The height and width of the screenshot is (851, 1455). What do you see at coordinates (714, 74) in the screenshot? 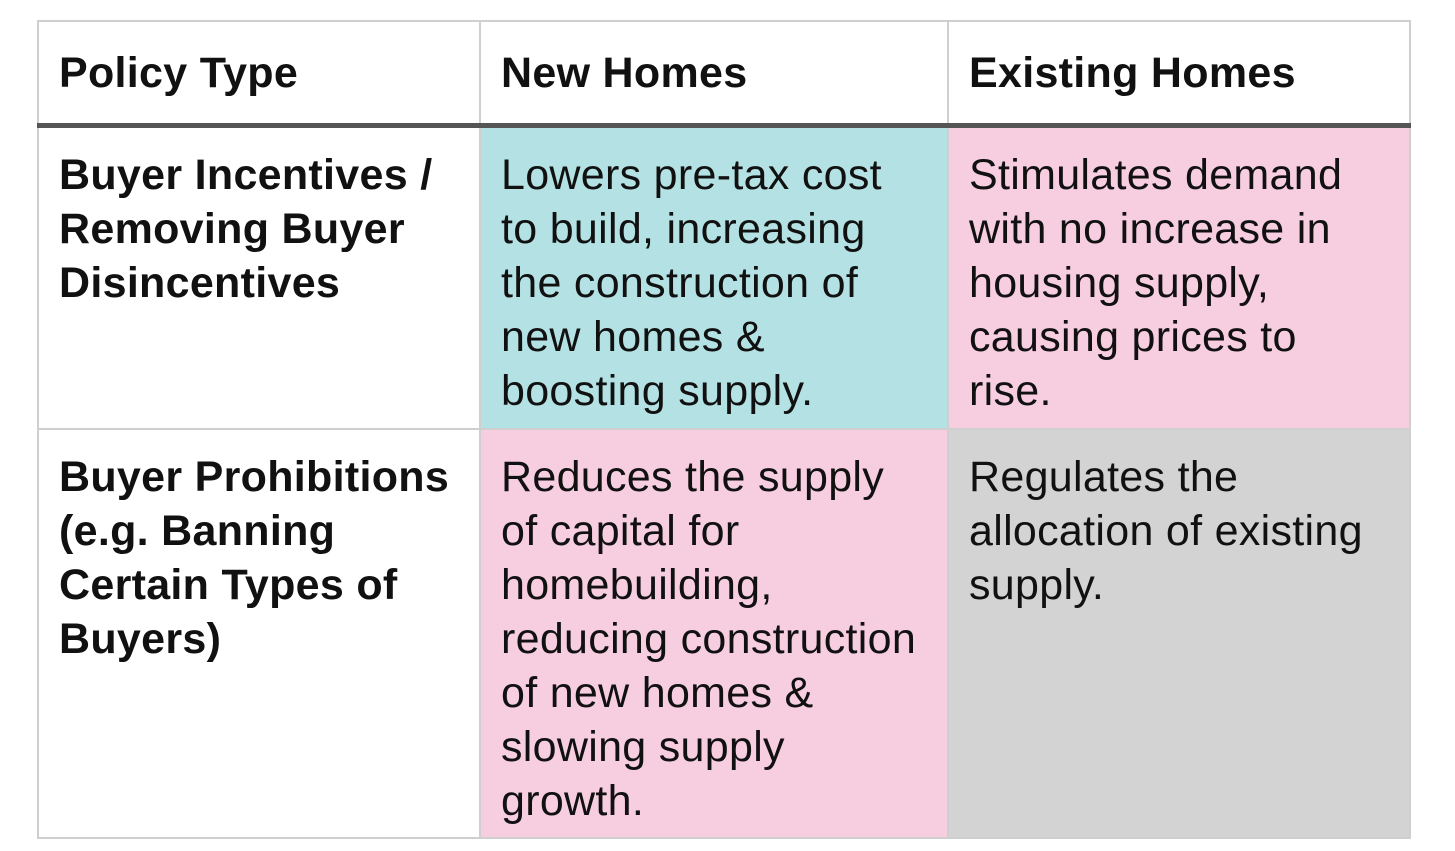
I see `header-new-homes: New Homes` at bounding box center [714, 74].